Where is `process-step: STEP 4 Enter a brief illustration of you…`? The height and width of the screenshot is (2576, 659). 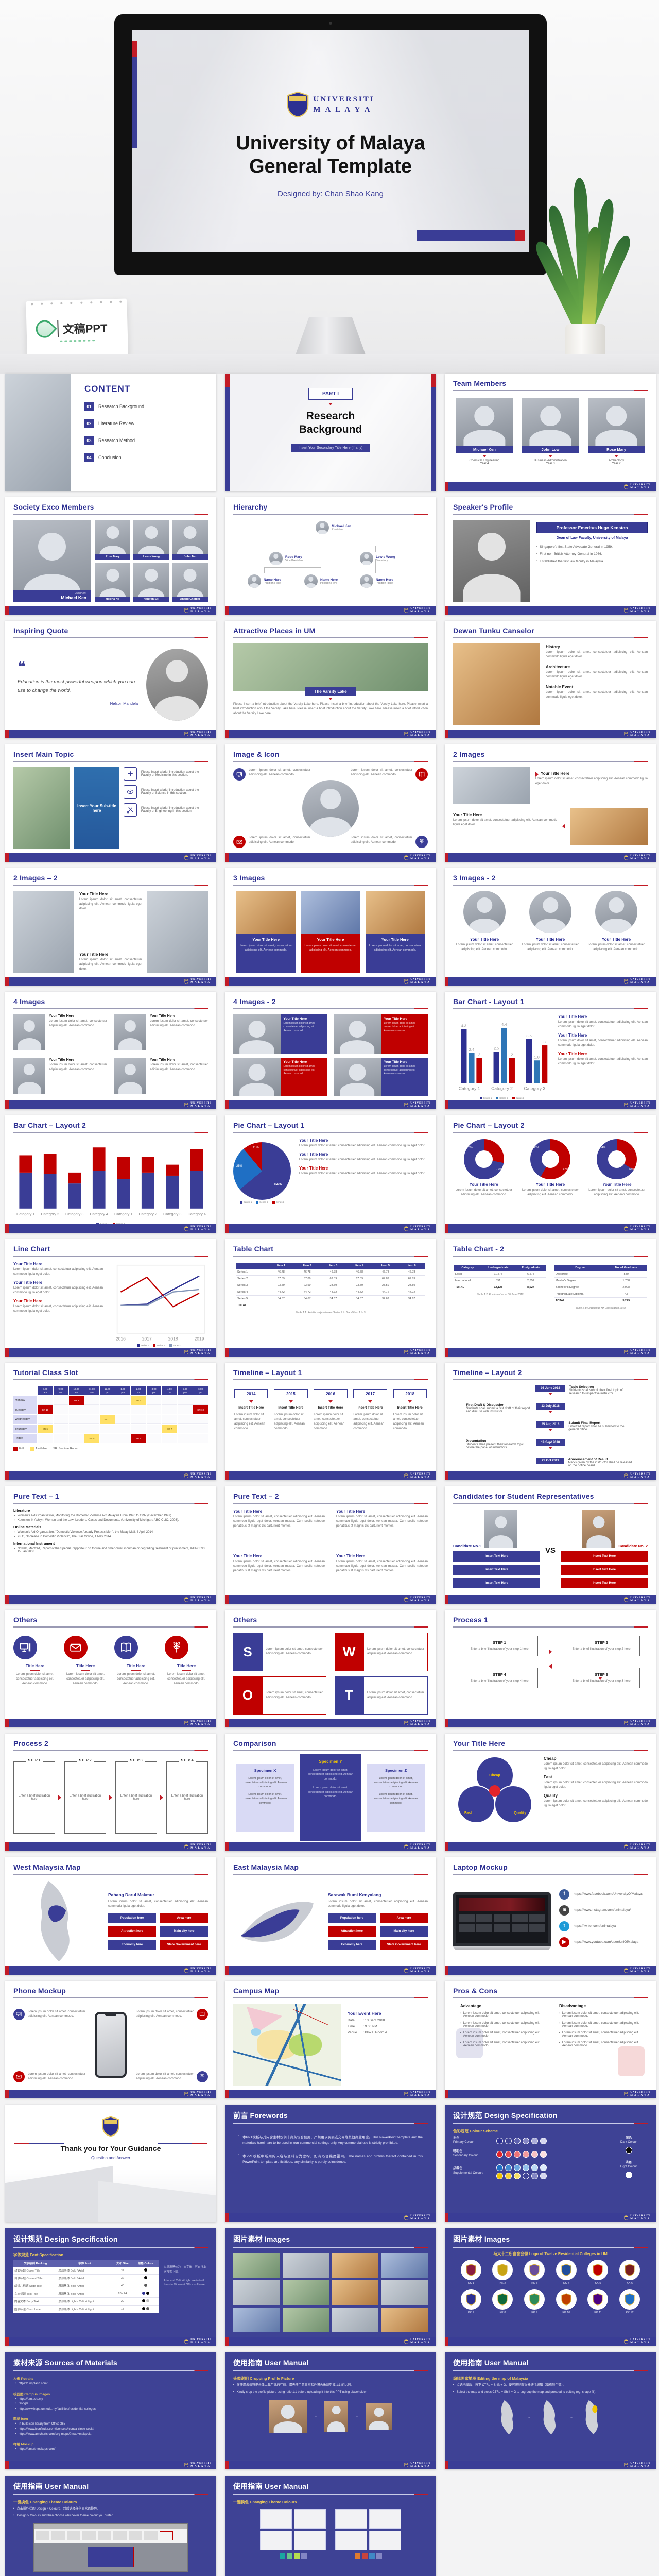 process-step: STEP 4 Enter a brief illustration of you… is located at coordinates (500, 1678).